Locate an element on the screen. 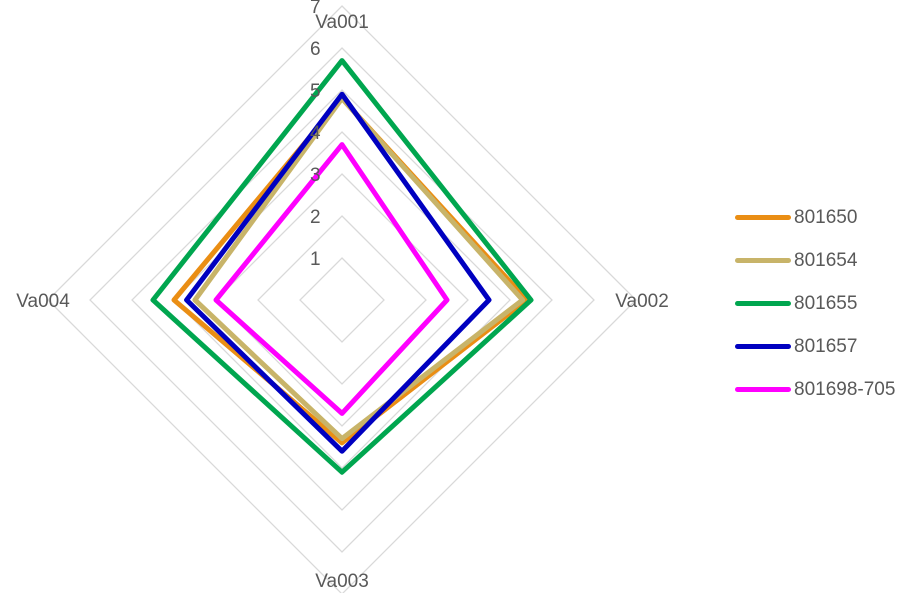  legend-item: 801650 is located at coordinates (825, 217).